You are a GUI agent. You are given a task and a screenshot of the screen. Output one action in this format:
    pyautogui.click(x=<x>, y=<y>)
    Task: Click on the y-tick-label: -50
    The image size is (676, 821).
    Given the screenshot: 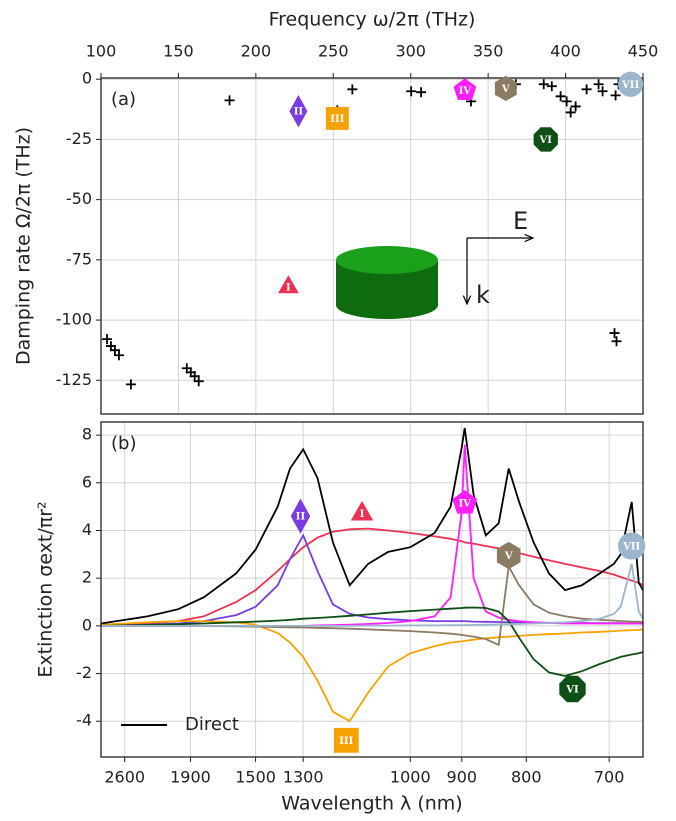 What is the action you would take?
    pyautogui.click(x=79, y=198)
    